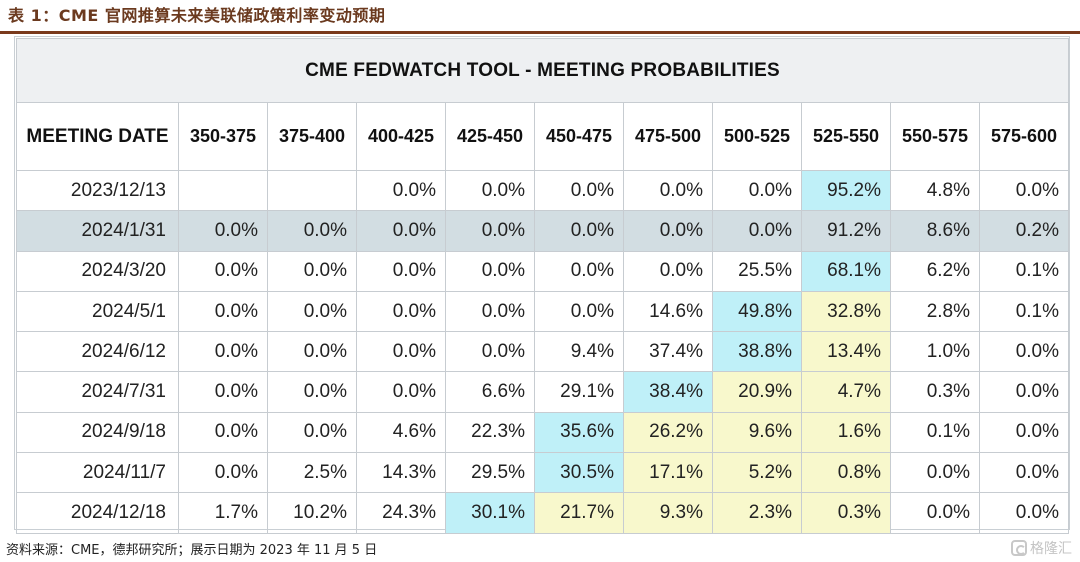 The width and height of the screenshot is (1080, 562). Describe the element at coordinates (757, 392) in the screenshot. I see `probability-cell: 20.9%` at that location.